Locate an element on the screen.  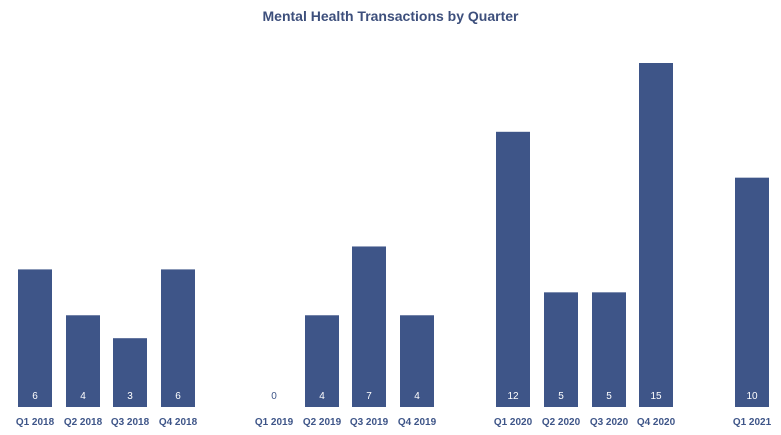
bar-q1-2020 is located at coordinates (513, 269).